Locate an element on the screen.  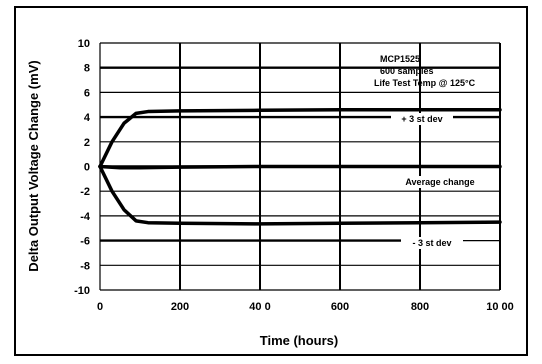
annotation-label: 600 samples is located at coordinates (407, 71).